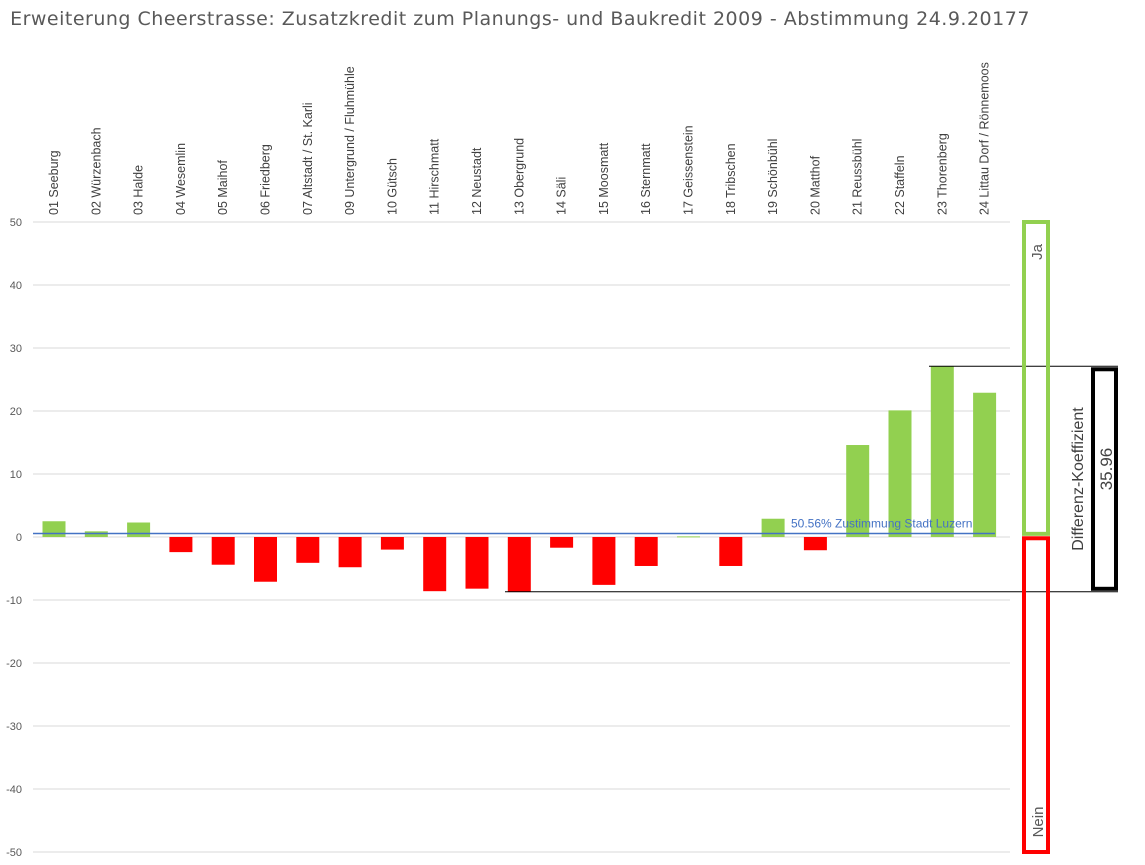 The image size is (1145, 865). What do you see at coordinates (16, 223) in the screenshot?
I see `y-tick-label: 50` at bounding box center [16, 223].